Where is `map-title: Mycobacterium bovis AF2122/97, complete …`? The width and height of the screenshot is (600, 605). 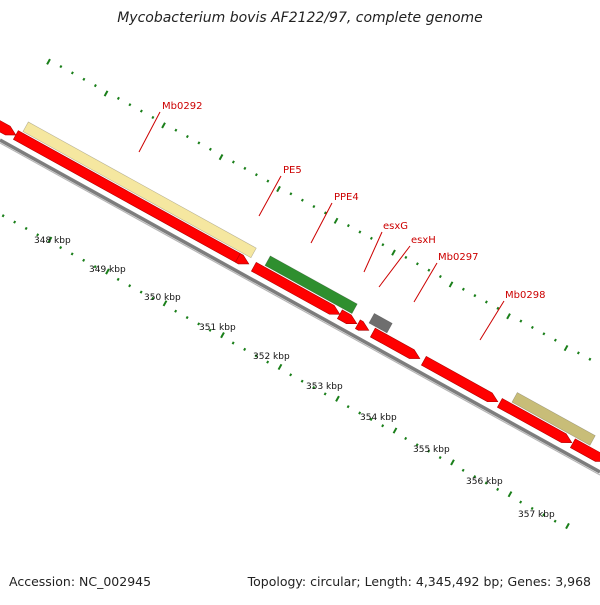
map-title: Mycobacterium bovis AF2122/97, complete … is located at coordinates (300, 18).